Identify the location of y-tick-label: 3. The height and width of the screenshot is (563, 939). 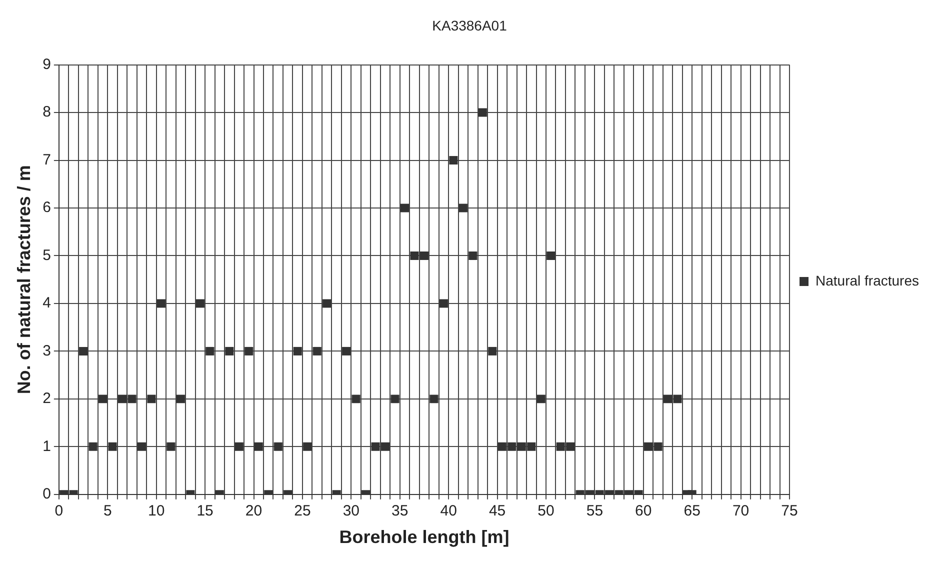
(46, 351).